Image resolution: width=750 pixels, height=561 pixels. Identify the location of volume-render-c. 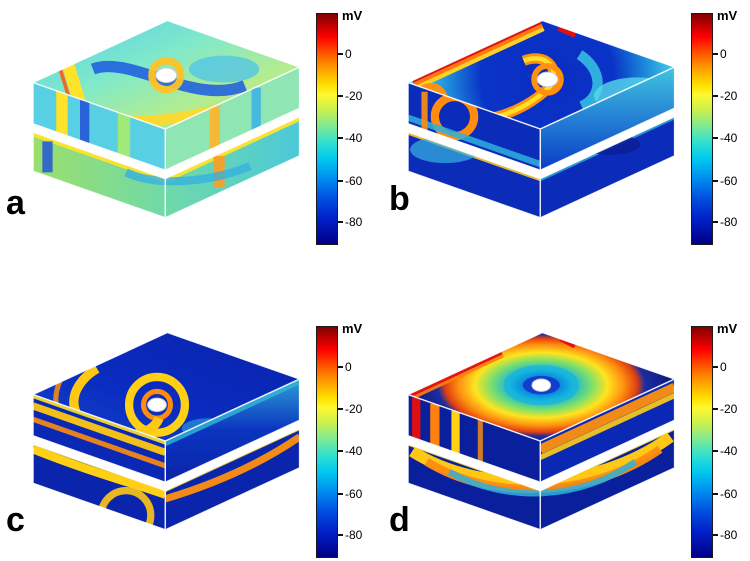
(166, 431).